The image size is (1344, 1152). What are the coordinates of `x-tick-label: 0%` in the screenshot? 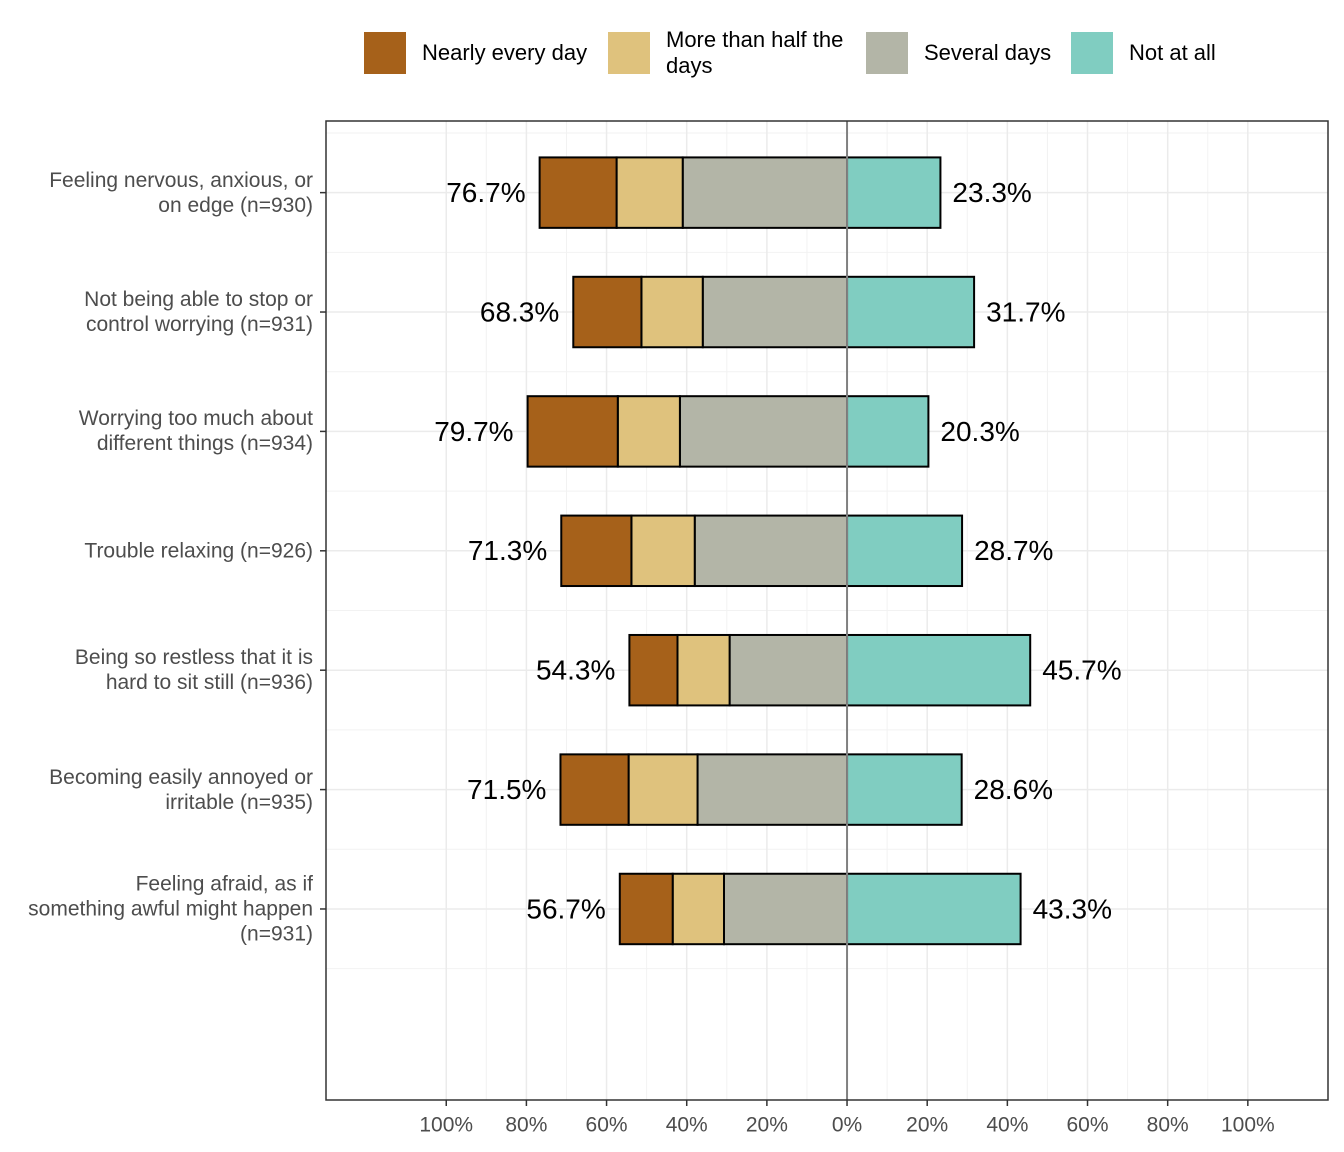 It's located at (847, 1125).